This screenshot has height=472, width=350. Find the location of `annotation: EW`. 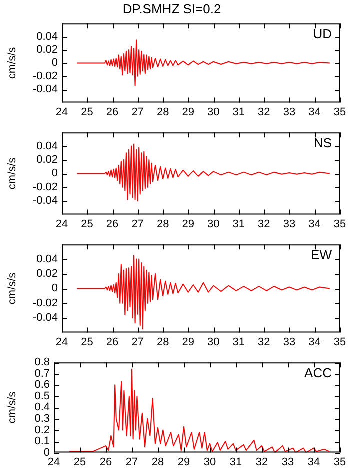

annotation: EW is located at coordinates (322, 255).